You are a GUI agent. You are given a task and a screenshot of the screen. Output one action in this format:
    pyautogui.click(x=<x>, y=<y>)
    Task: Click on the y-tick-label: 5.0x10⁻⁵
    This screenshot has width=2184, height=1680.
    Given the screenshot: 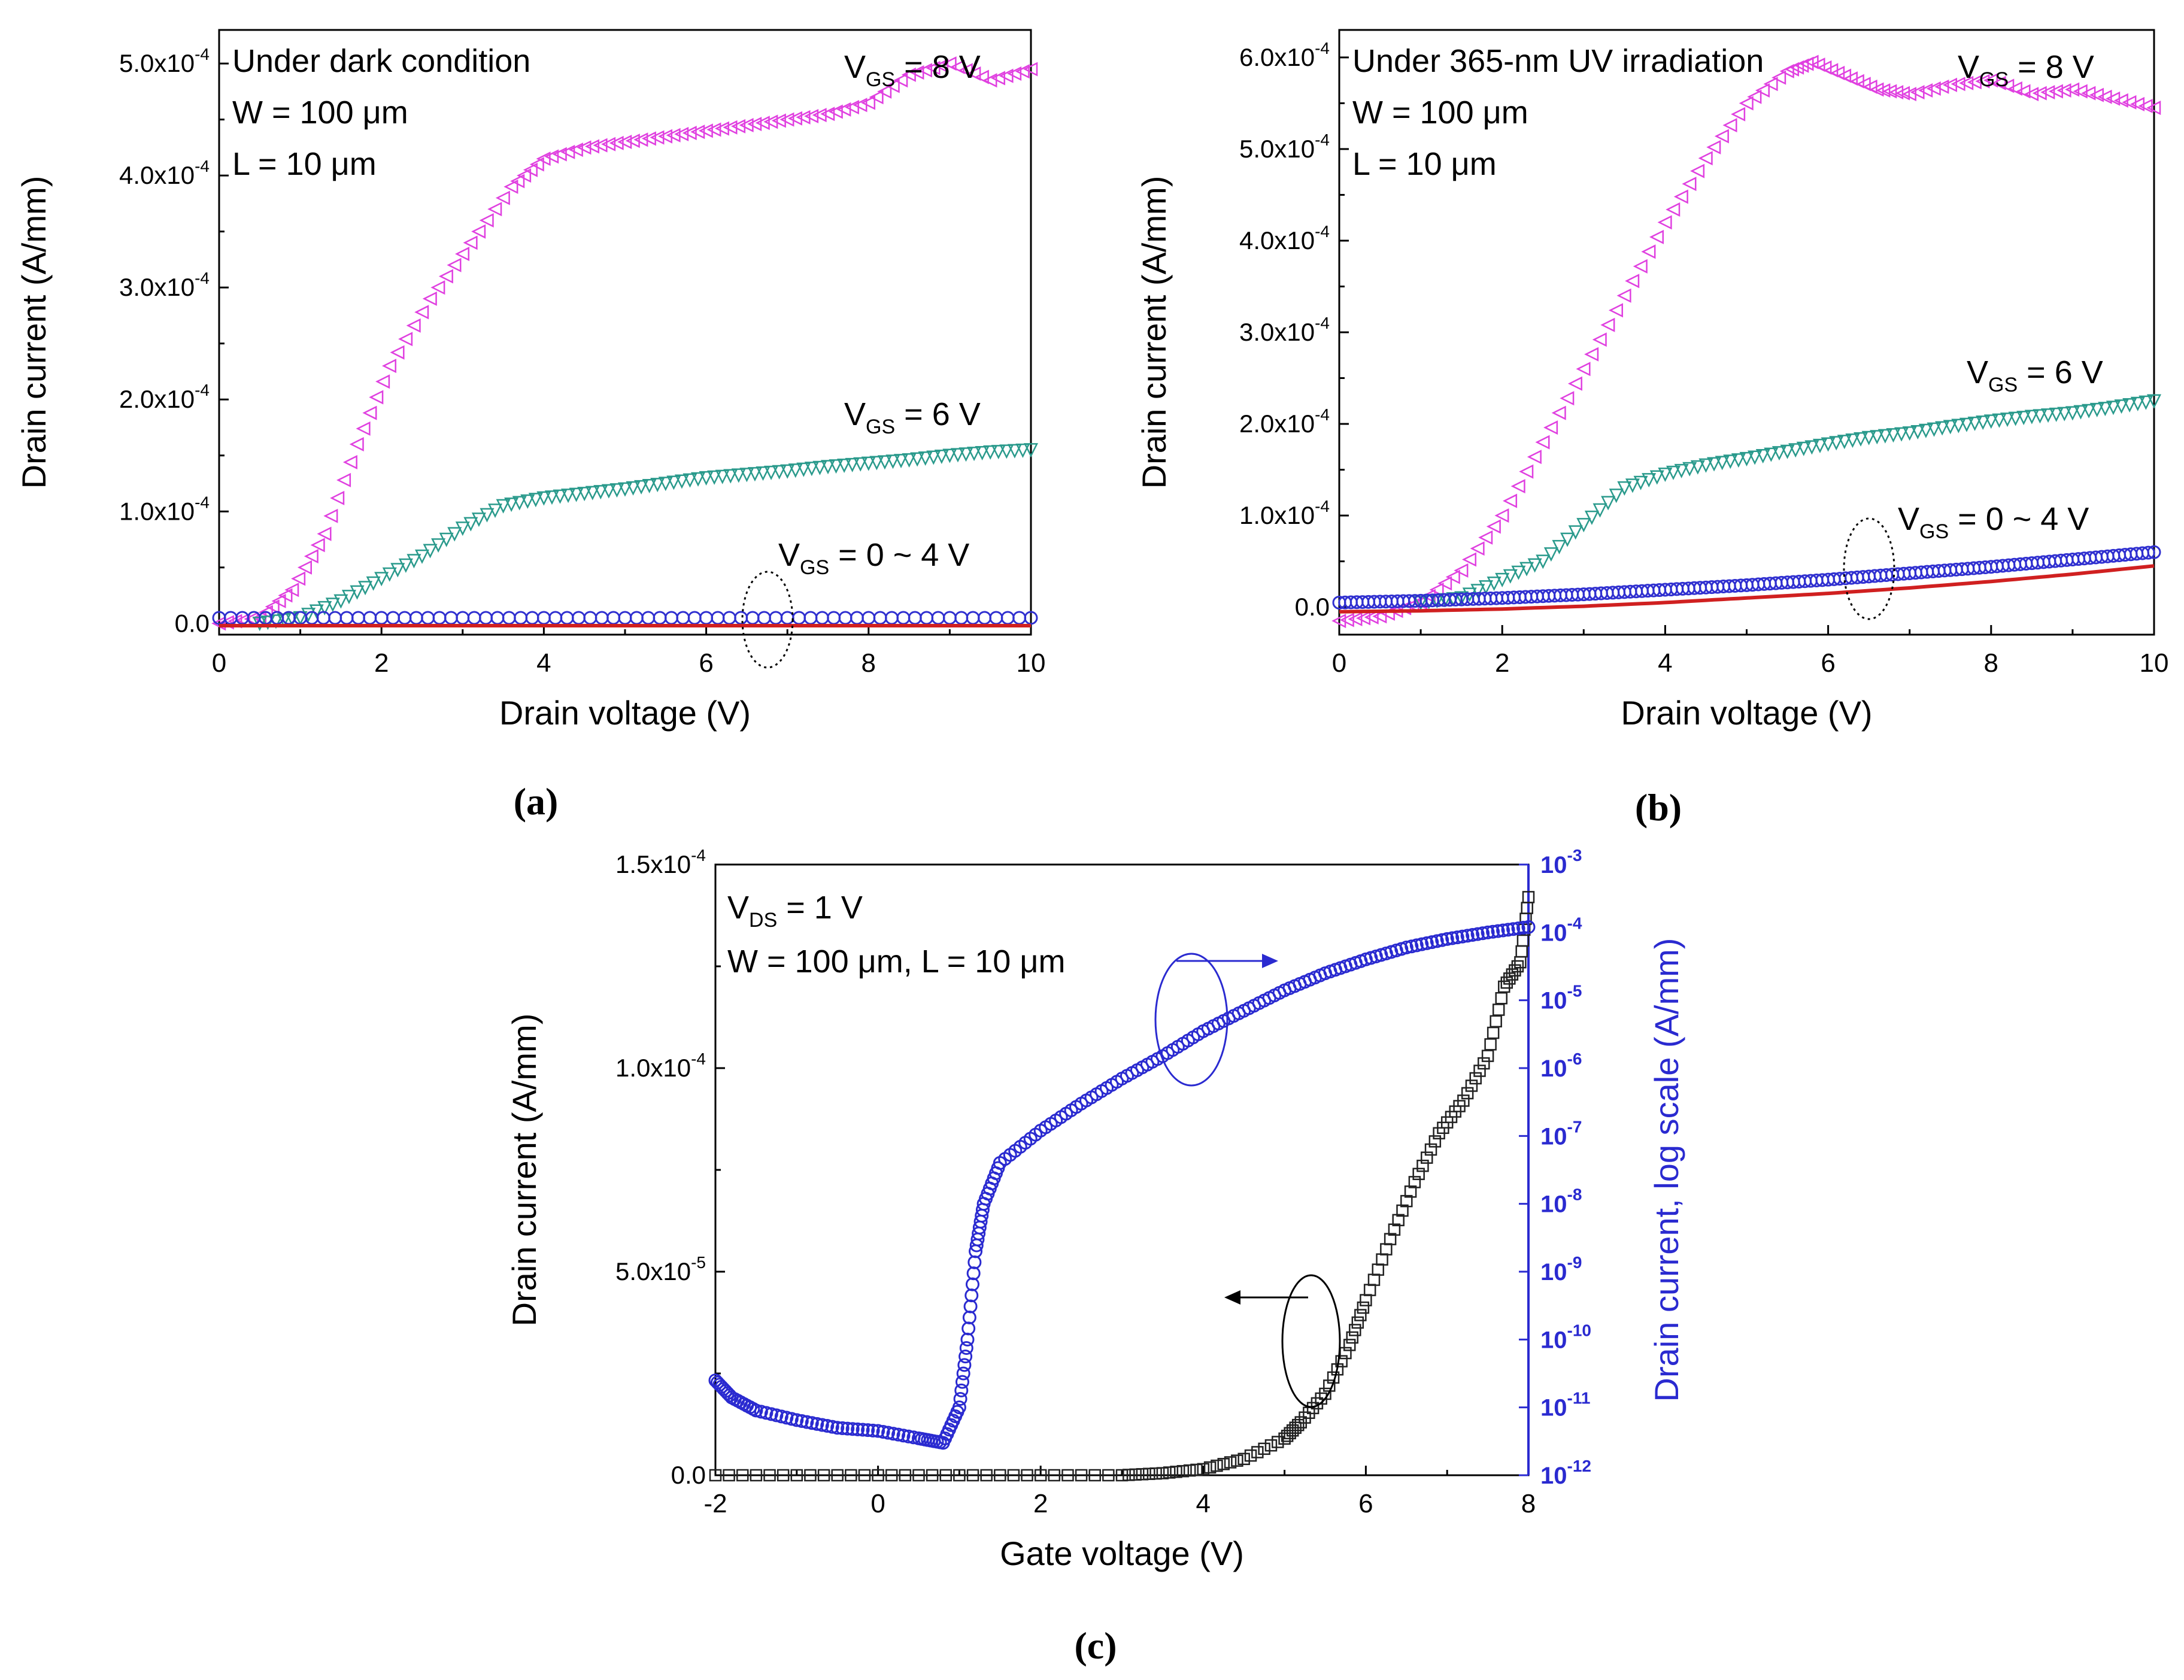 What is the action you would take?
    pyautogui.click(x=660, y=1269)
    